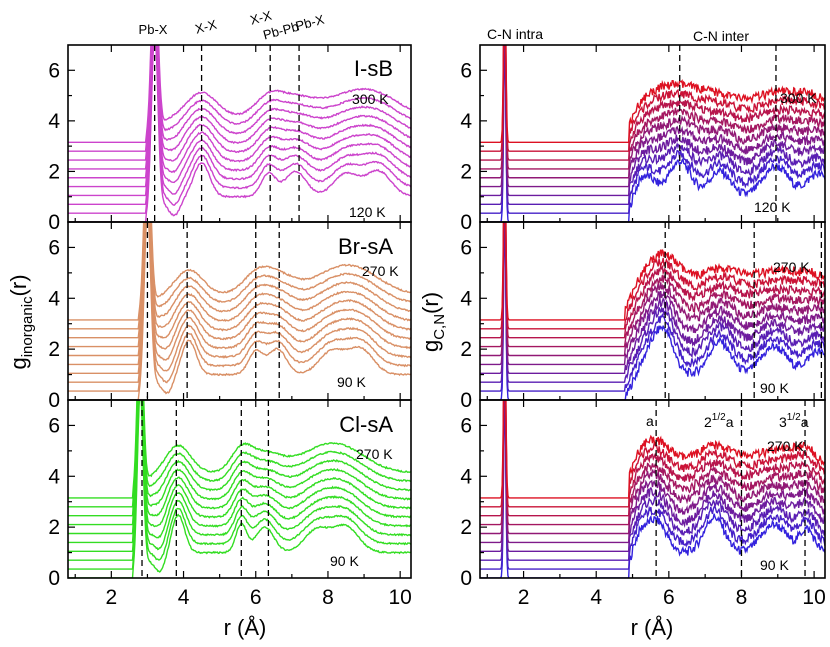 This screenshot has width=830, height=647. Describe the element at coordinates (256, 597) in the screenshot. I see `xtick-label-left-6: 6` at that location.